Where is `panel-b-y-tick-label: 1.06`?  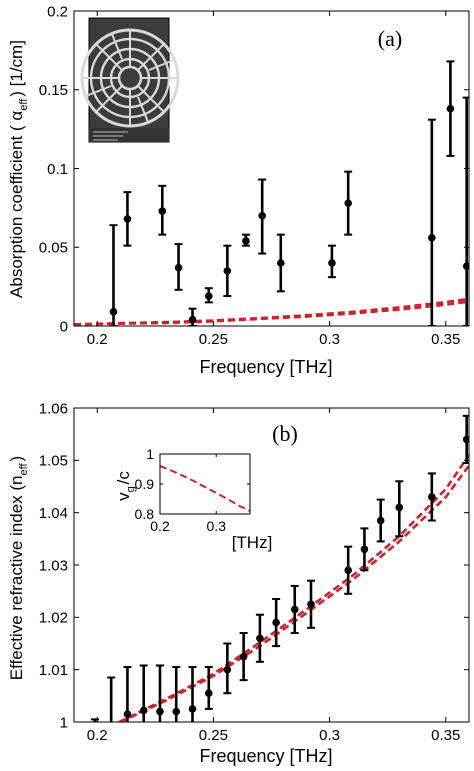
panel-b-y-tick-label: 1.06 is located at coordinates (53, 408).